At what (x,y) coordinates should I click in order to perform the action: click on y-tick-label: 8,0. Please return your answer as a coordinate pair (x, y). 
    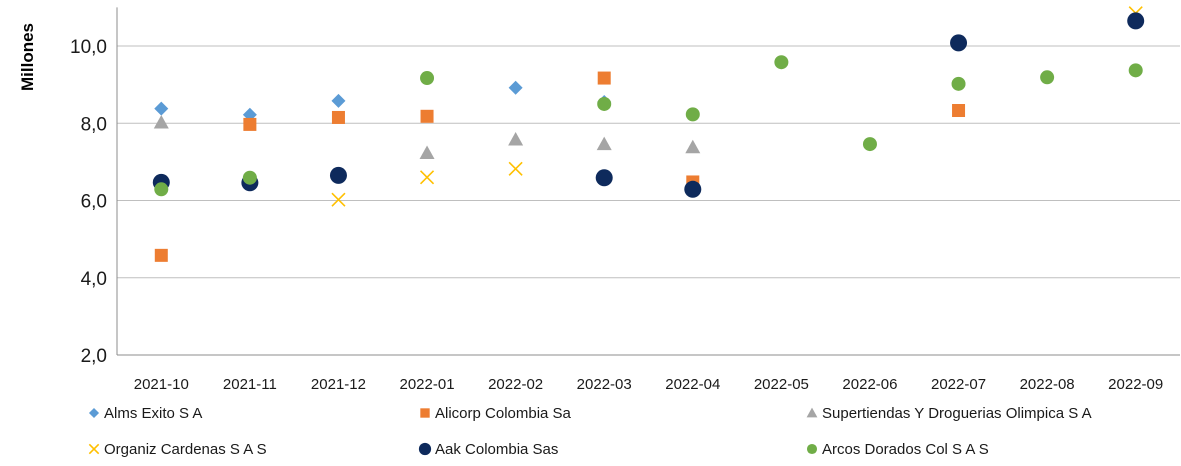
    Looking at the image, I should click on (94, 124).